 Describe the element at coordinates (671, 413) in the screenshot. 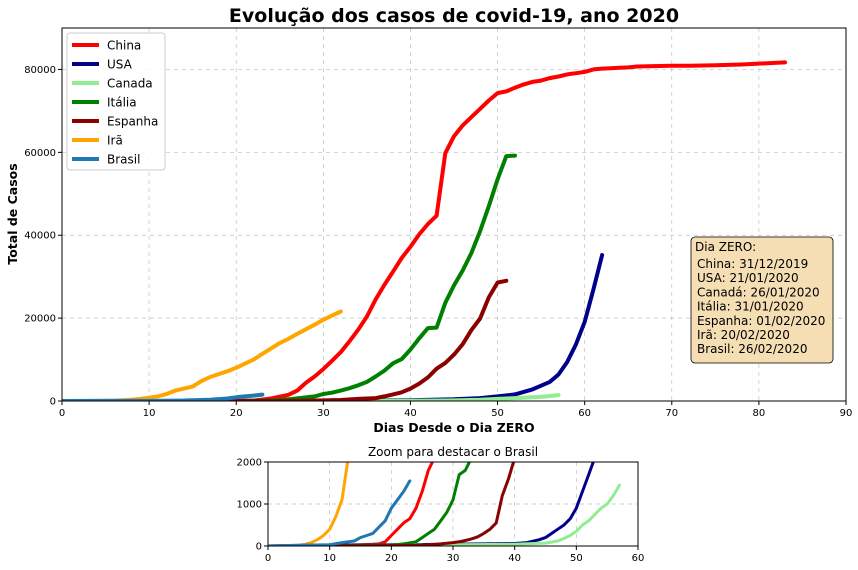

I see `x-tick-label: 70` at that location.